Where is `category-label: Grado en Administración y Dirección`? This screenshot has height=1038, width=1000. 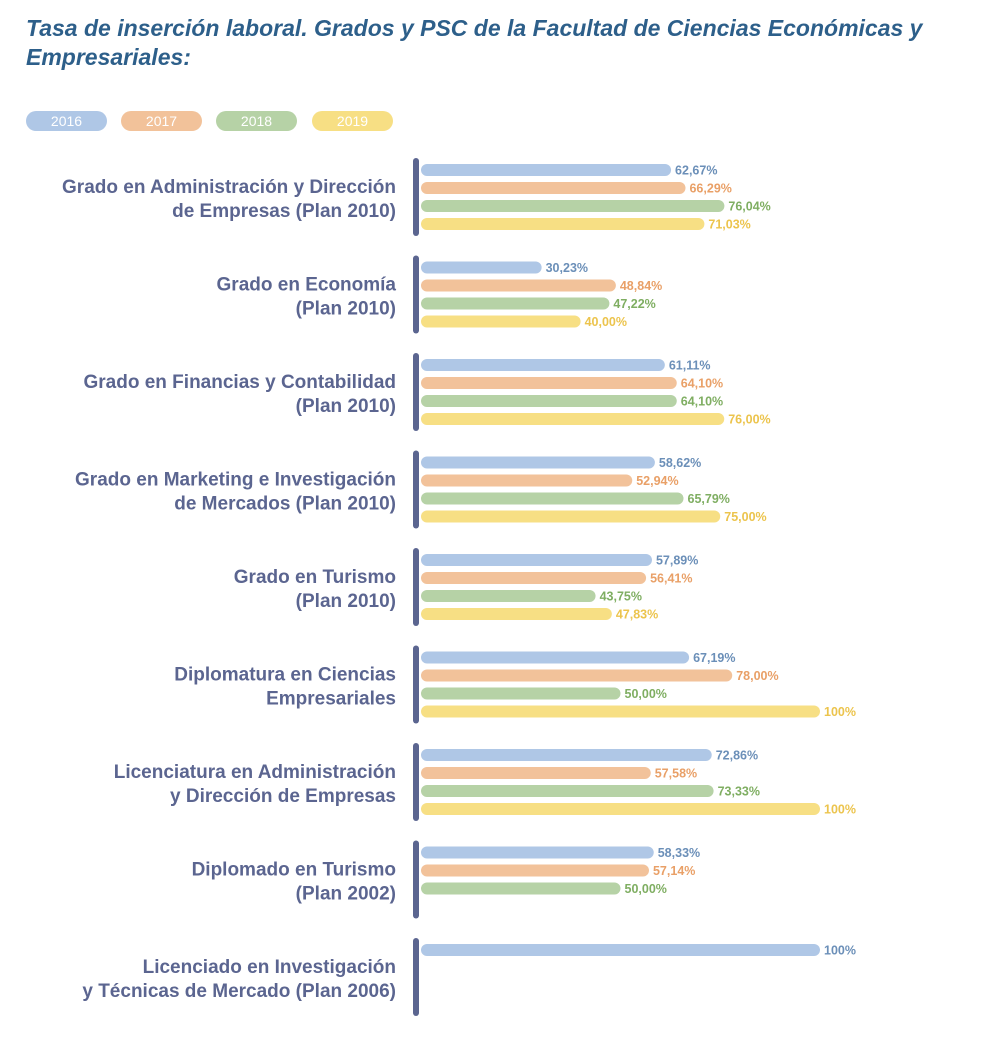
category-label: Grado en Administración y Dirección is located at coordinates (229, 187).